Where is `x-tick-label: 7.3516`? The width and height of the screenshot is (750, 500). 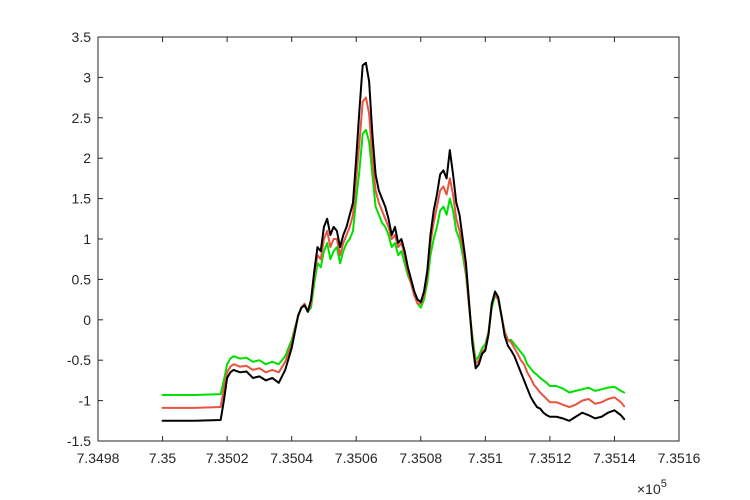
x-tick-label: 7.3516 is located at coordinates (679, 458).